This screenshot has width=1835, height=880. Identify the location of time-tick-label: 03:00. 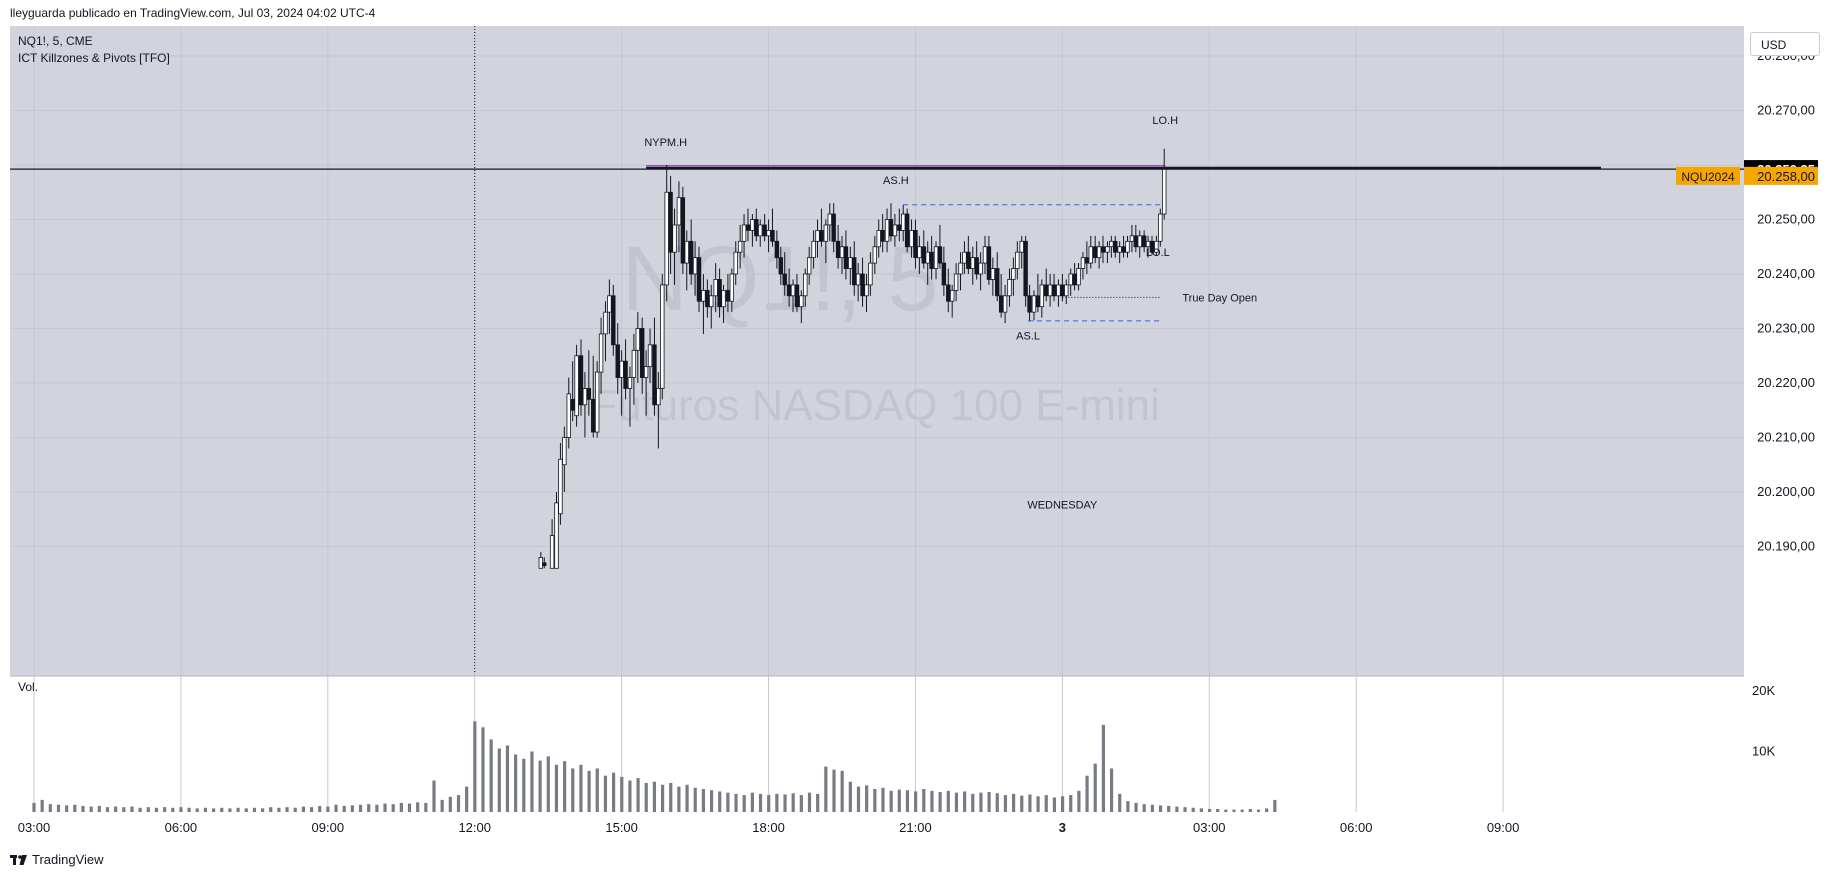
(34, 827).